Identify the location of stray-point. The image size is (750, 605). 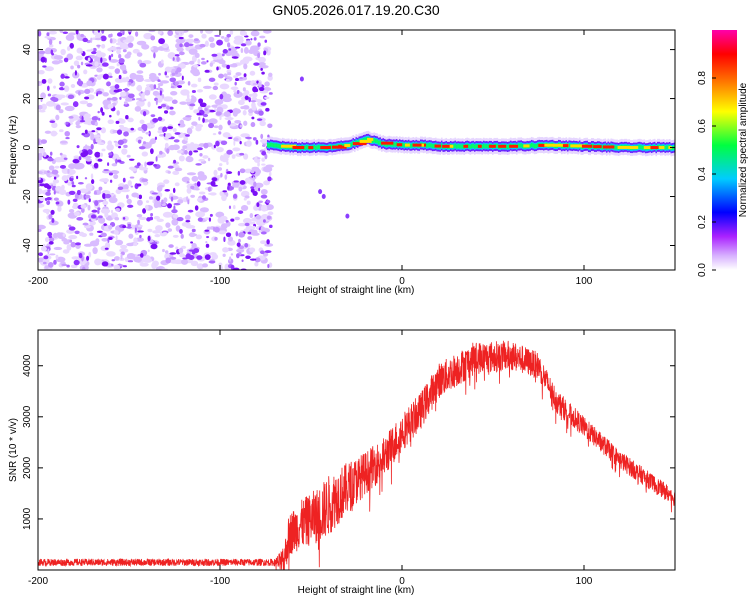
(323, 197).